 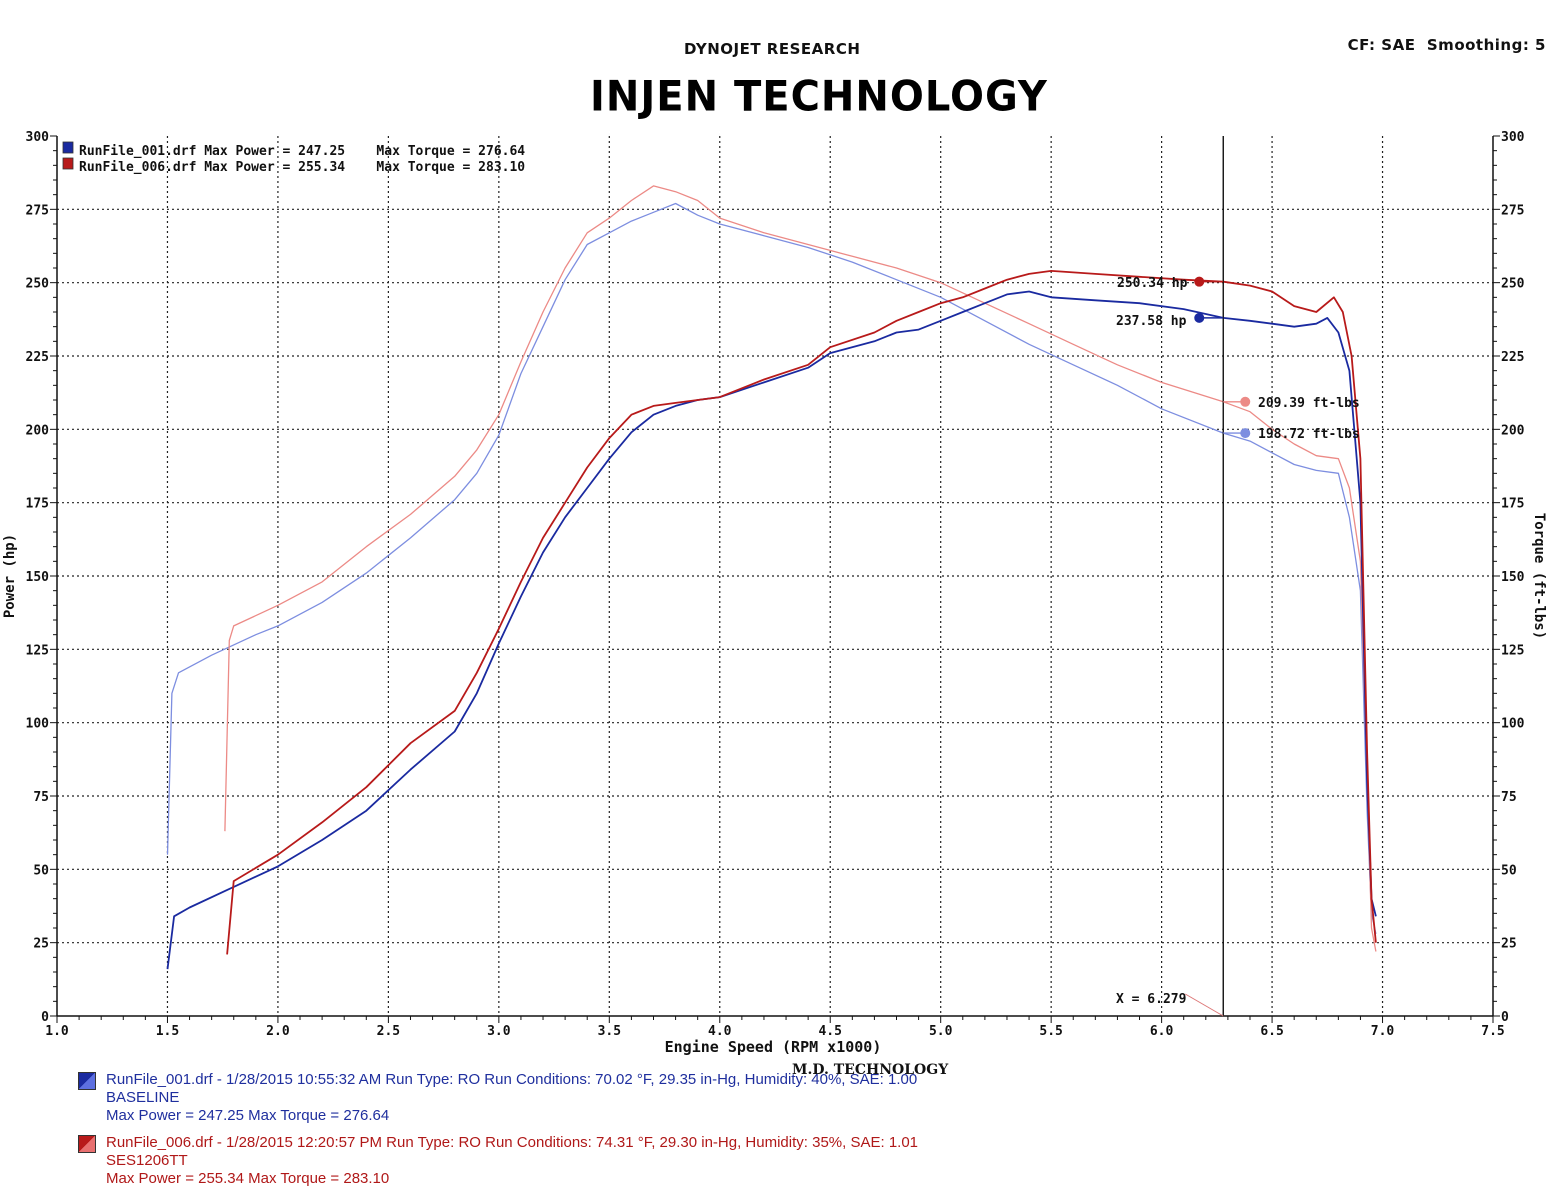 I want to click on baseline-torque-marker, so click(x=1245, y=433).